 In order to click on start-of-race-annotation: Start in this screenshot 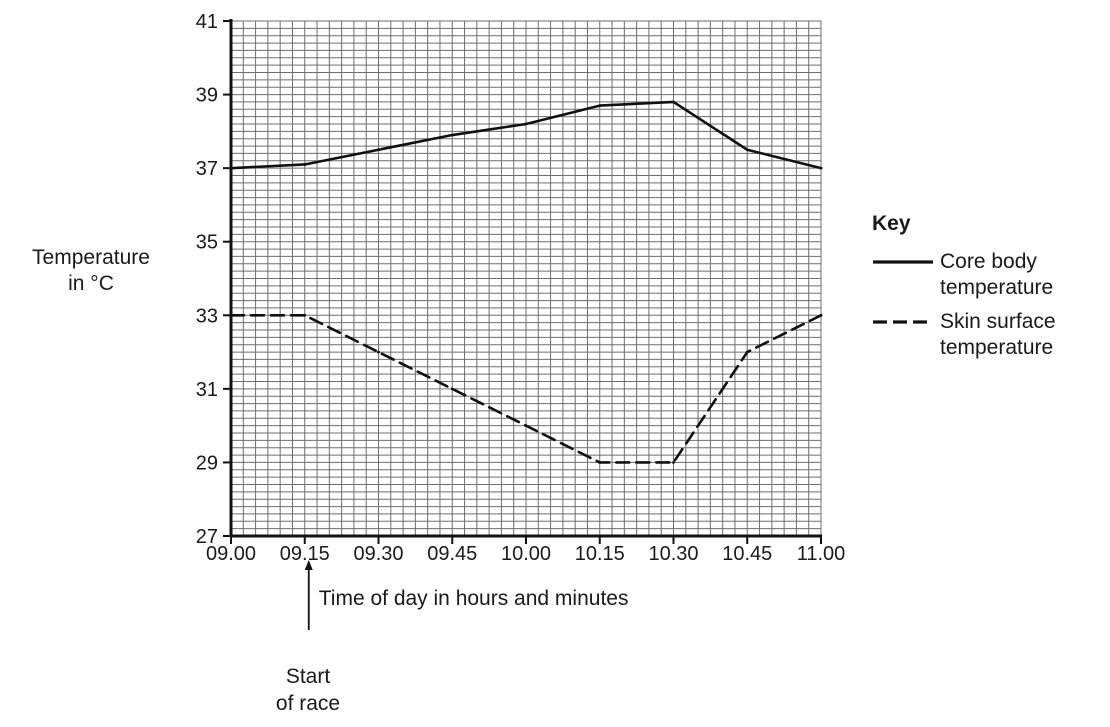, I will do `click(308, 676)`.